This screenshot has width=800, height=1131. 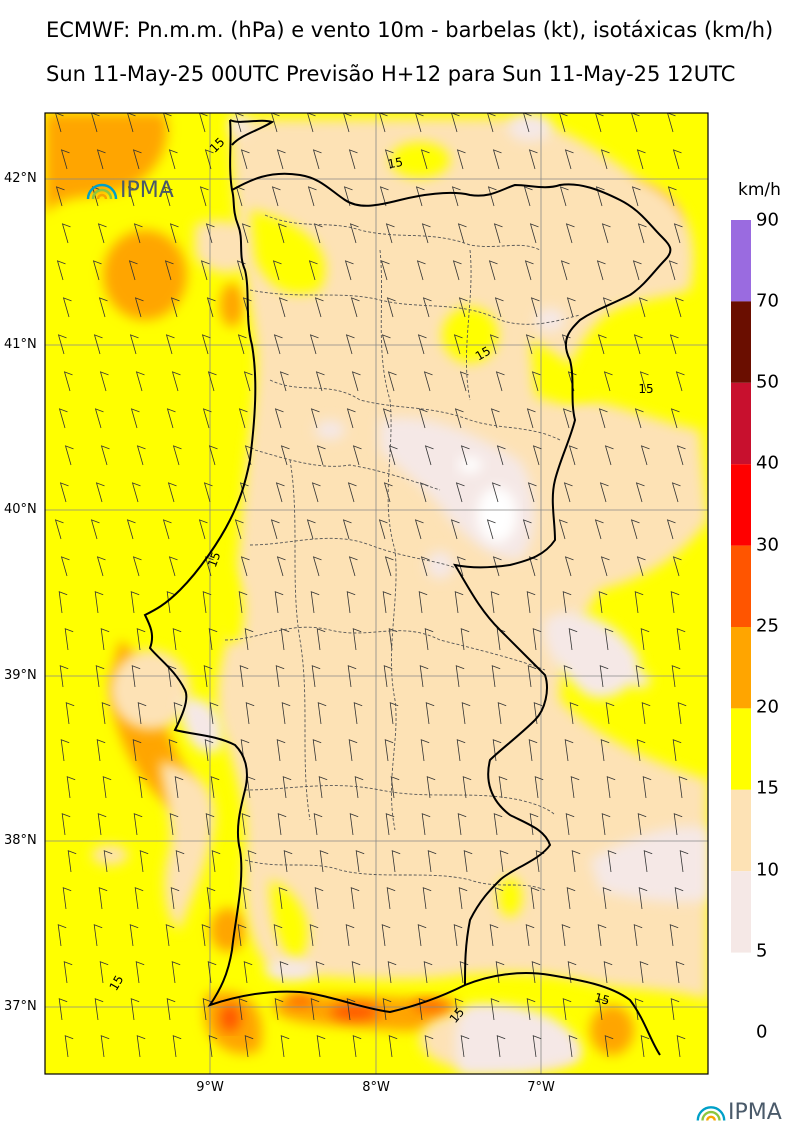 What do you see at coordinates (592, 655) in the screenshot?
I see `band-5-10-alentejo-e` at bounding box center [592, 655].